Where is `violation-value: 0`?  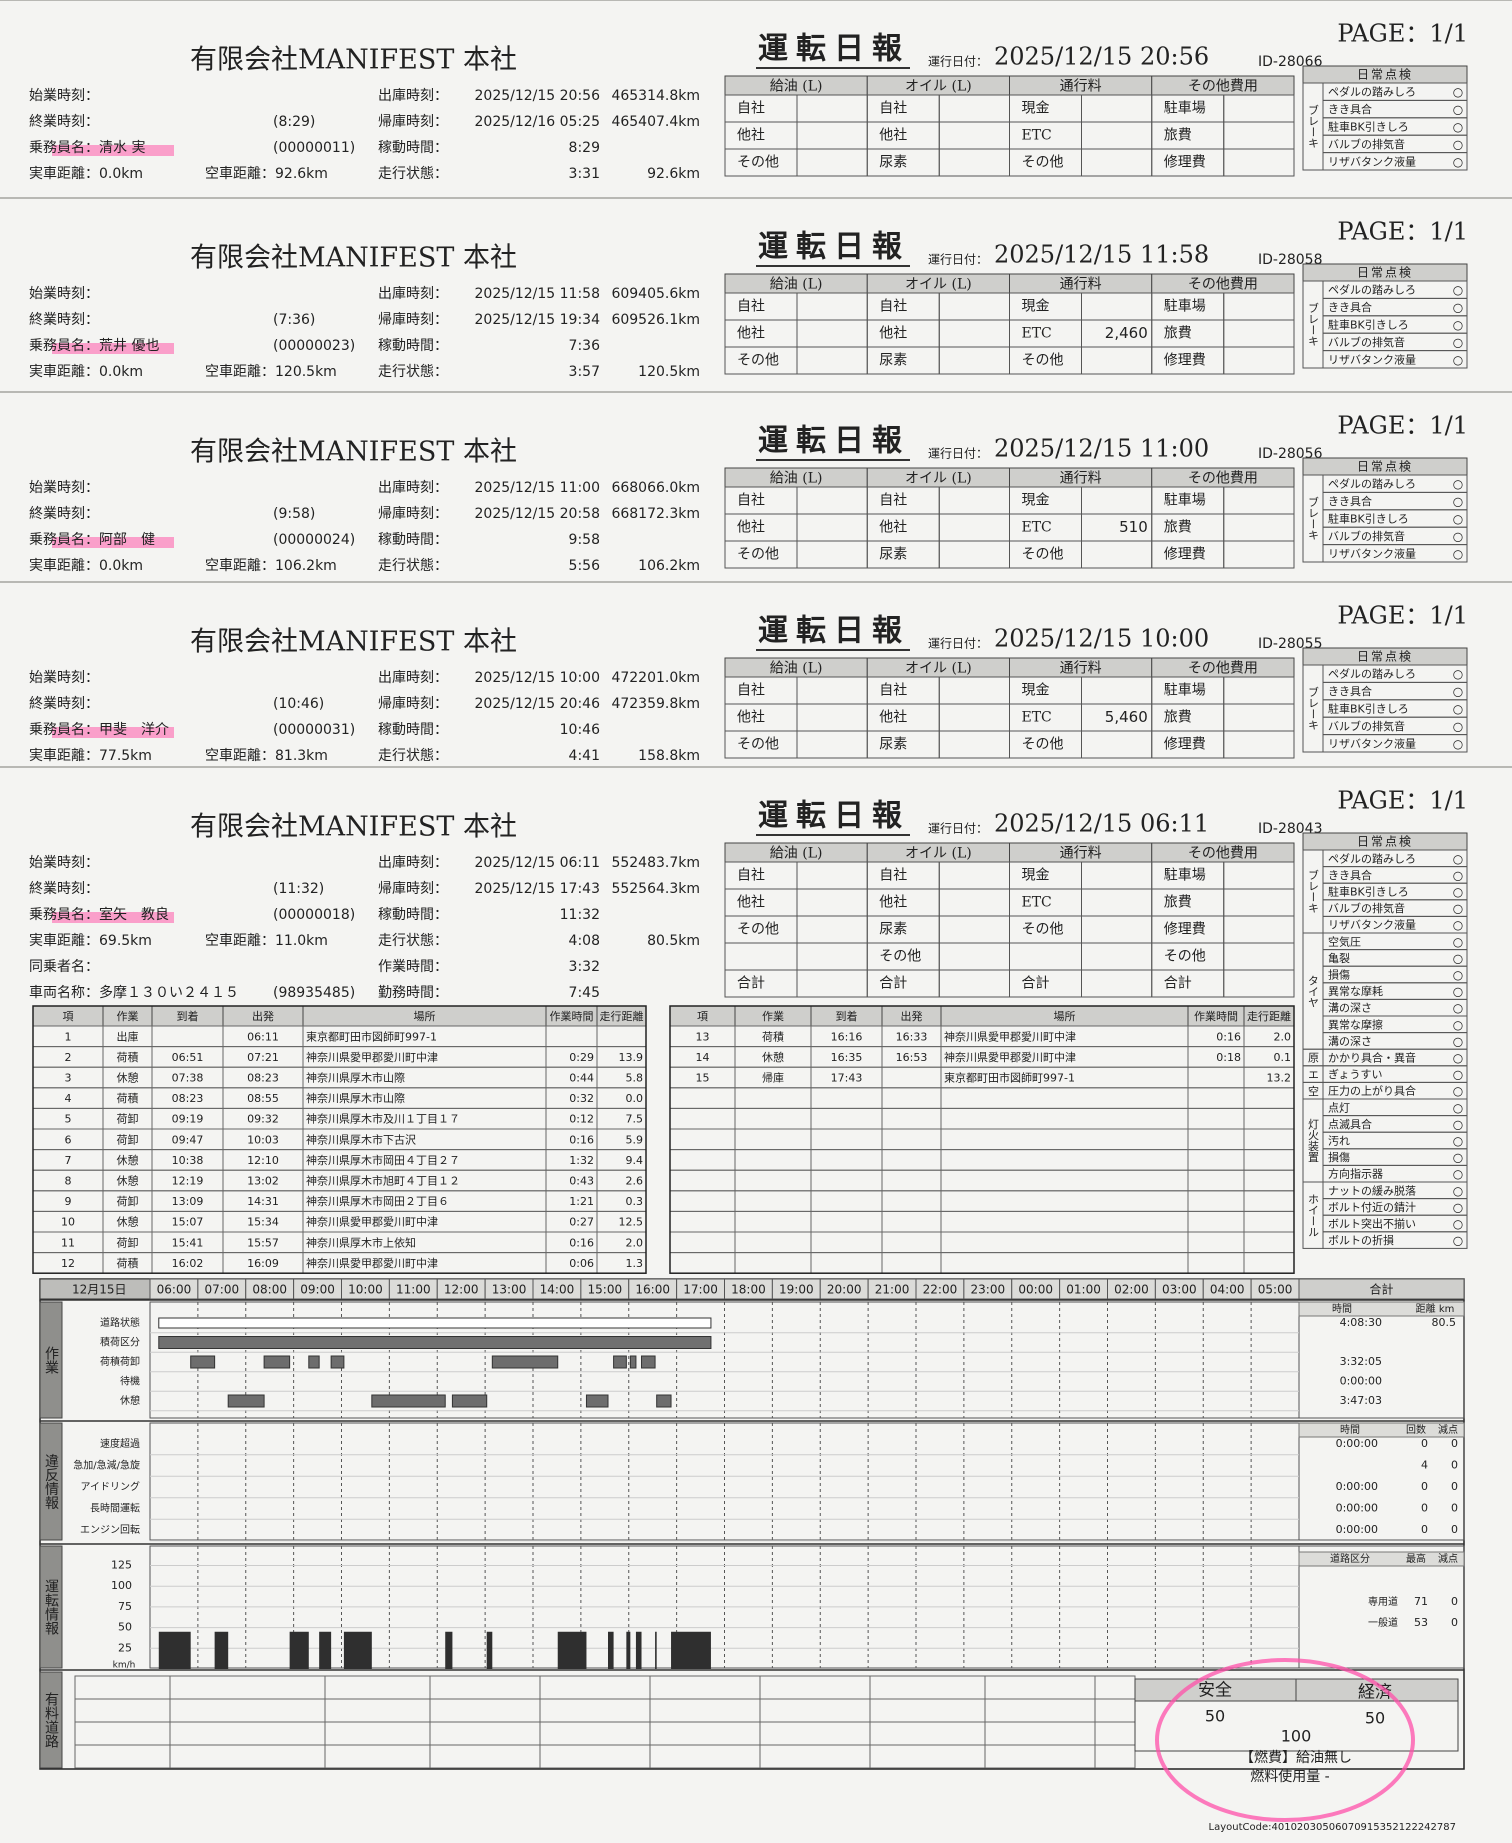 violation-value: 0 is located at coordinates (1454, 1529).